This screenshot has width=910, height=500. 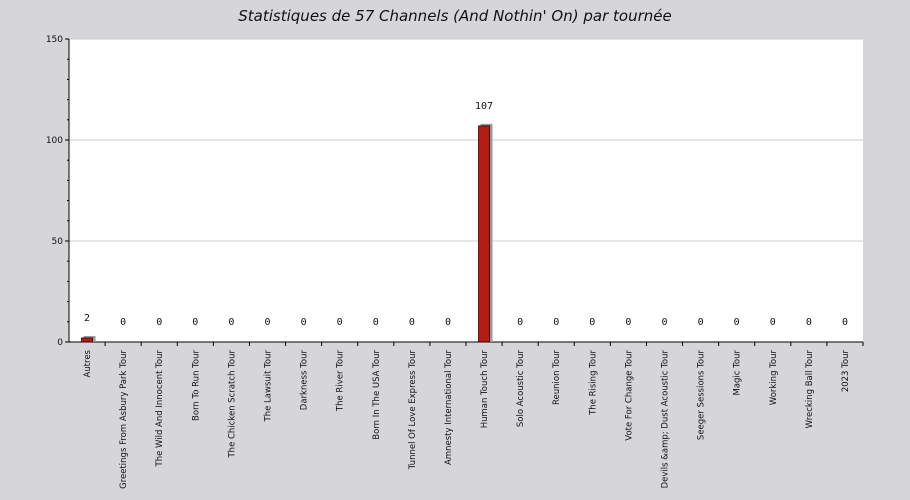 I want to click on x-tick-label: Born In The USA Tour, so click(x=377, y=395).